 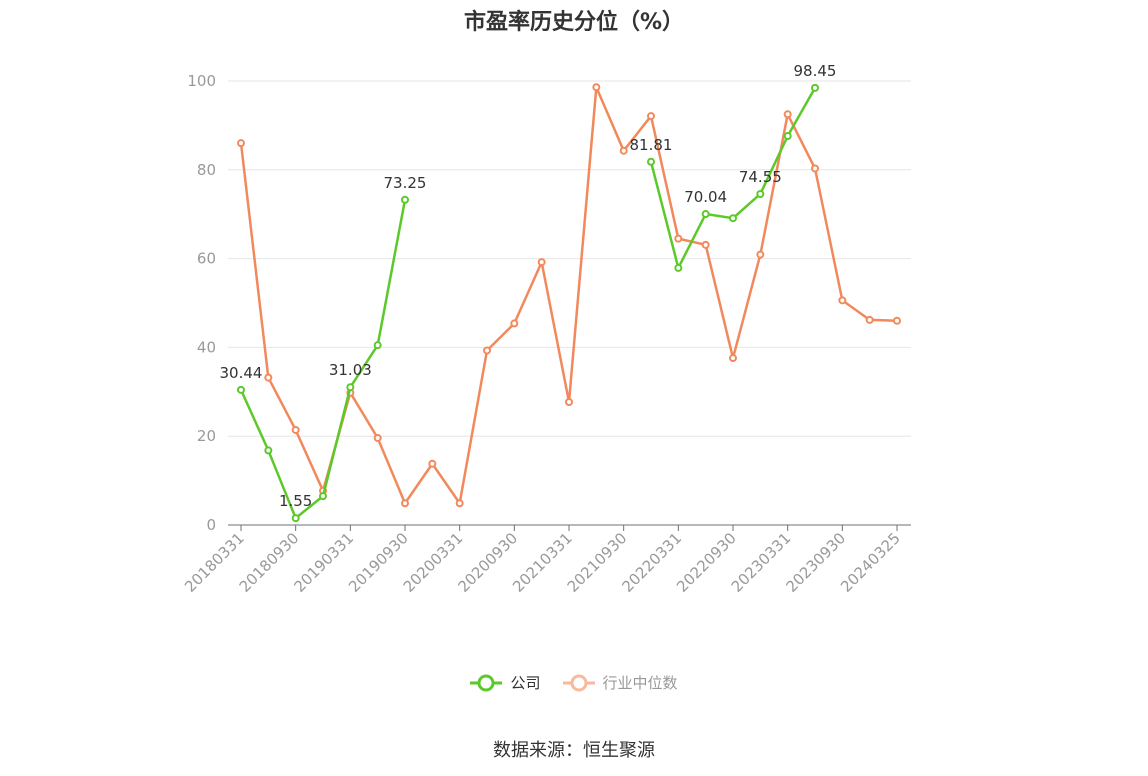 I want to click on x-tick-label: 20240325, so click(x=870, y=562).